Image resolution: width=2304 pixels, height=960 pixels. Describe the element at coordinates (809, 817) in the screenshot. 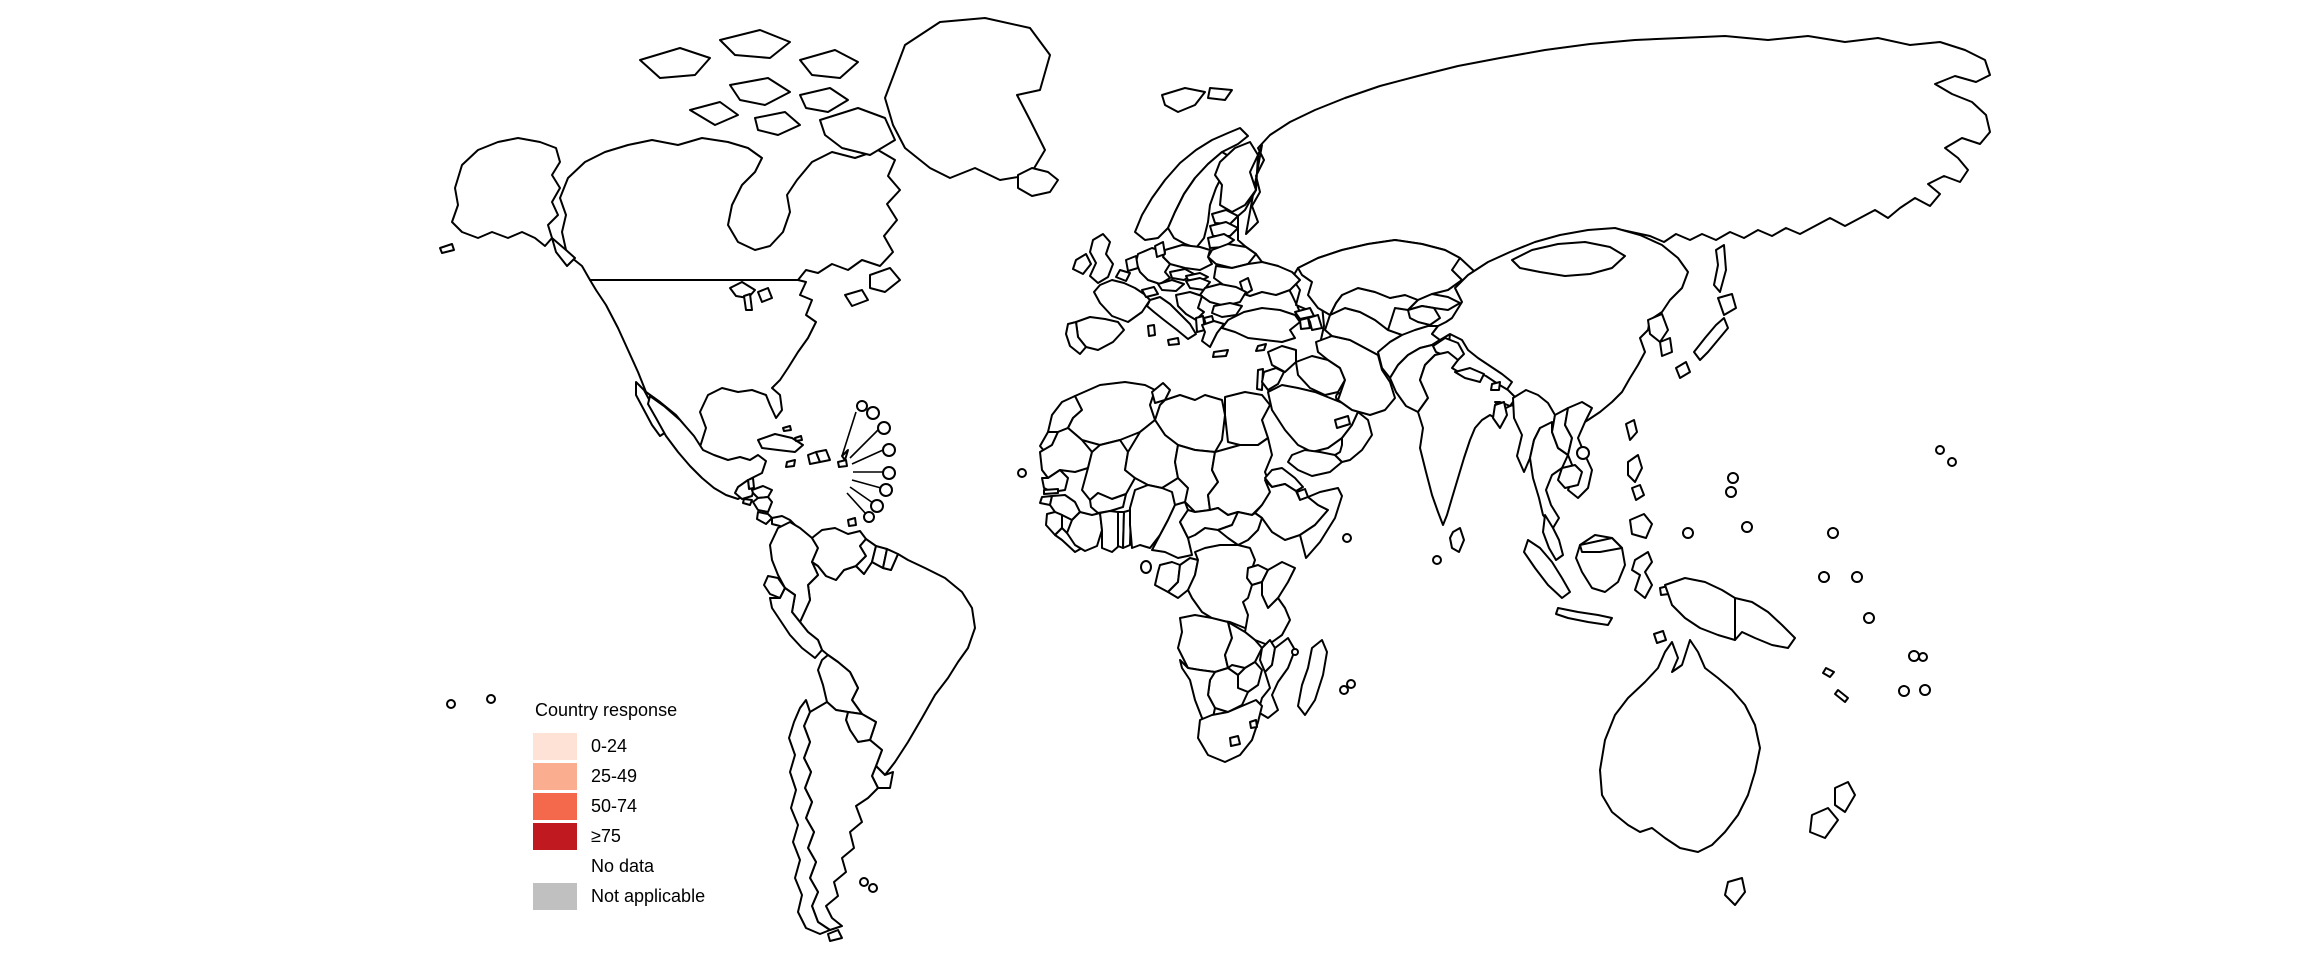

I see `country-chile` at that location.